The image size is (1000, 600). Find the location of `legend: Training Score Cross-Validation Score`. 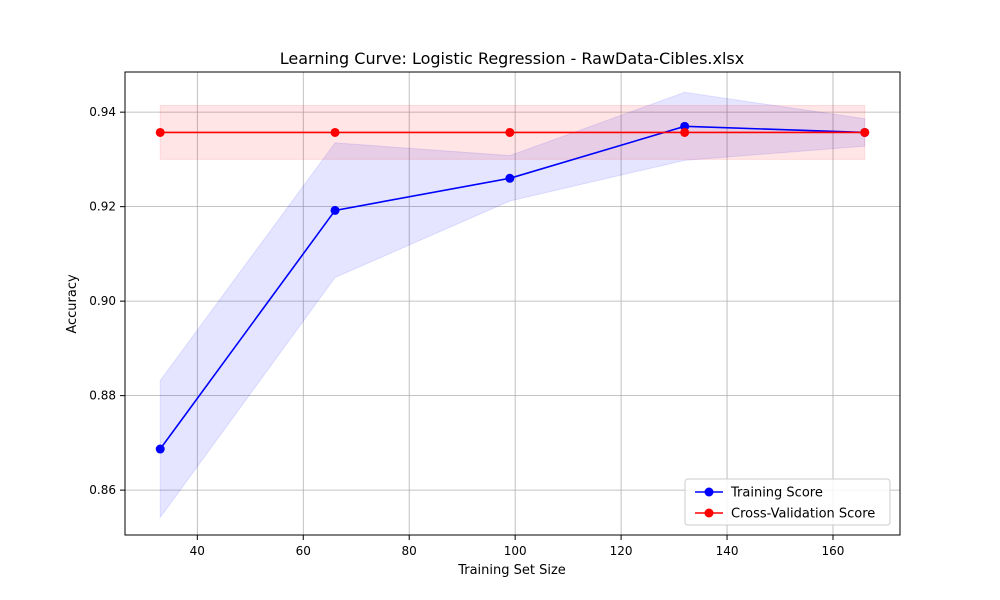

legend: Training Score Cross-Validation Score is located at coordinates (787, 502).